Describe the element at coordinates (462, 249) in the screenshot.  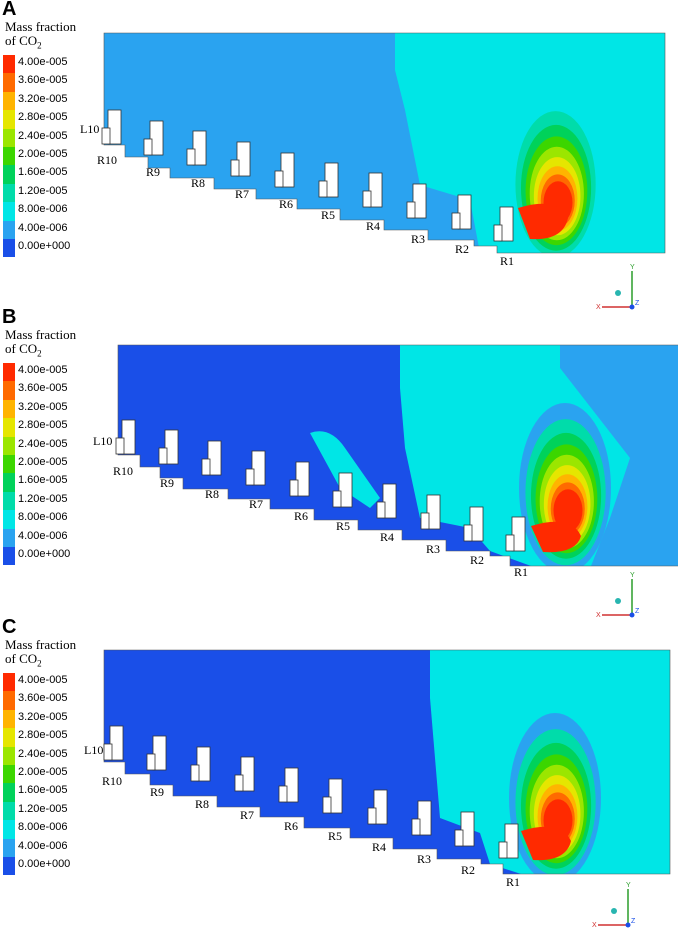
I see `label-r2: R2` at that location.